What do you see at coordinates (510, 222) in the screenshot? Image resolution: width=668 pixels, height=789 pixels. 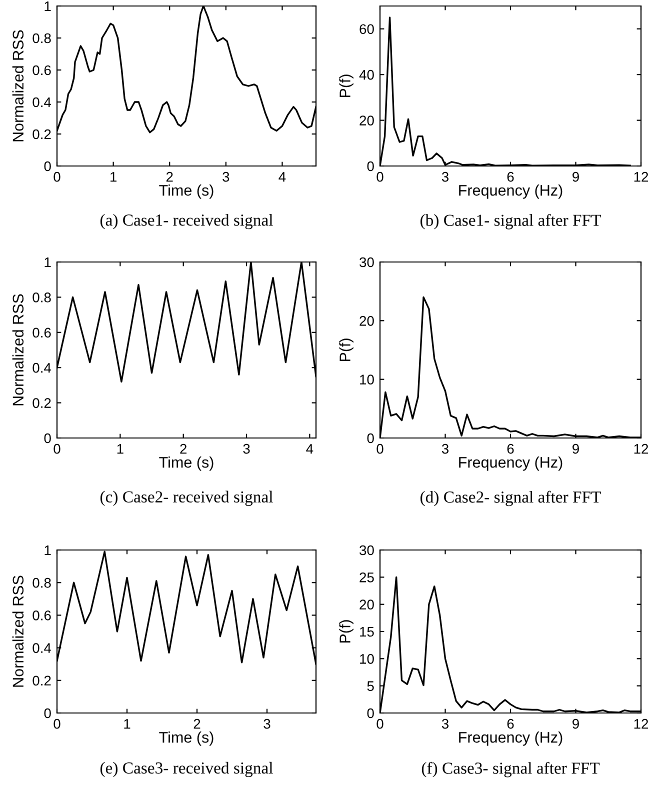 I see `text: (b) Case1- signal after FFT` at bounding box center [510, 222].